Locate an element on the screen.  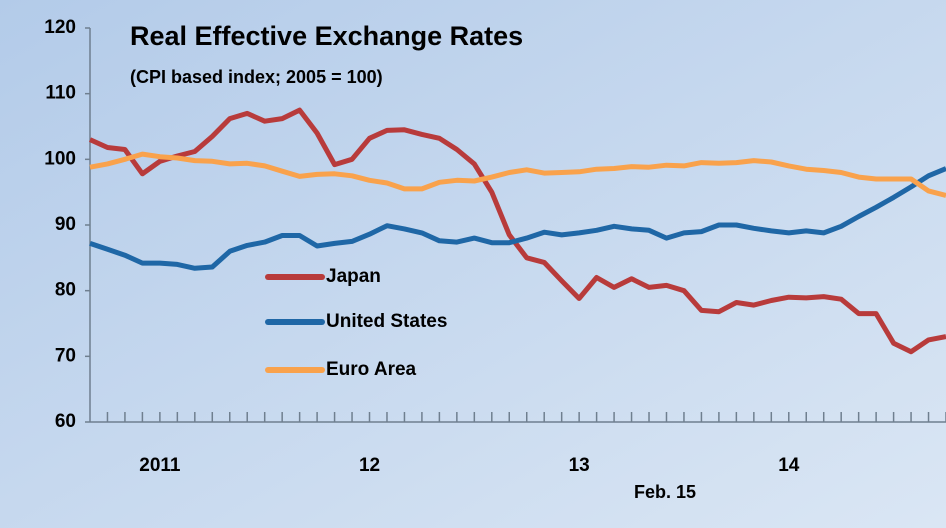
legend-label: United States is located at coordinates (386, 321).